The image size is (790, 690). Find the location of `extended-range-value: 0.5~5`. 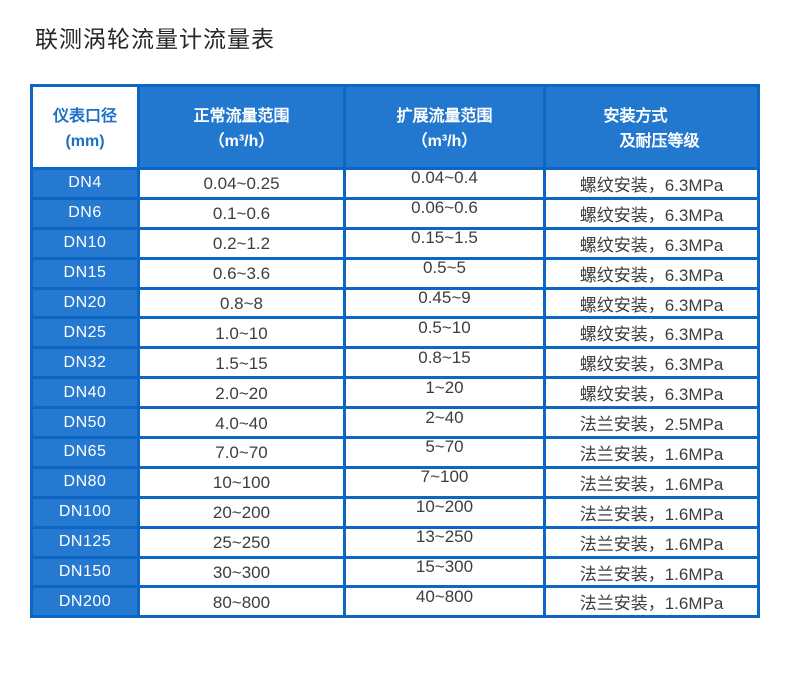

extended-range-value: 0.5~5 is located at coordinates (444, 268).